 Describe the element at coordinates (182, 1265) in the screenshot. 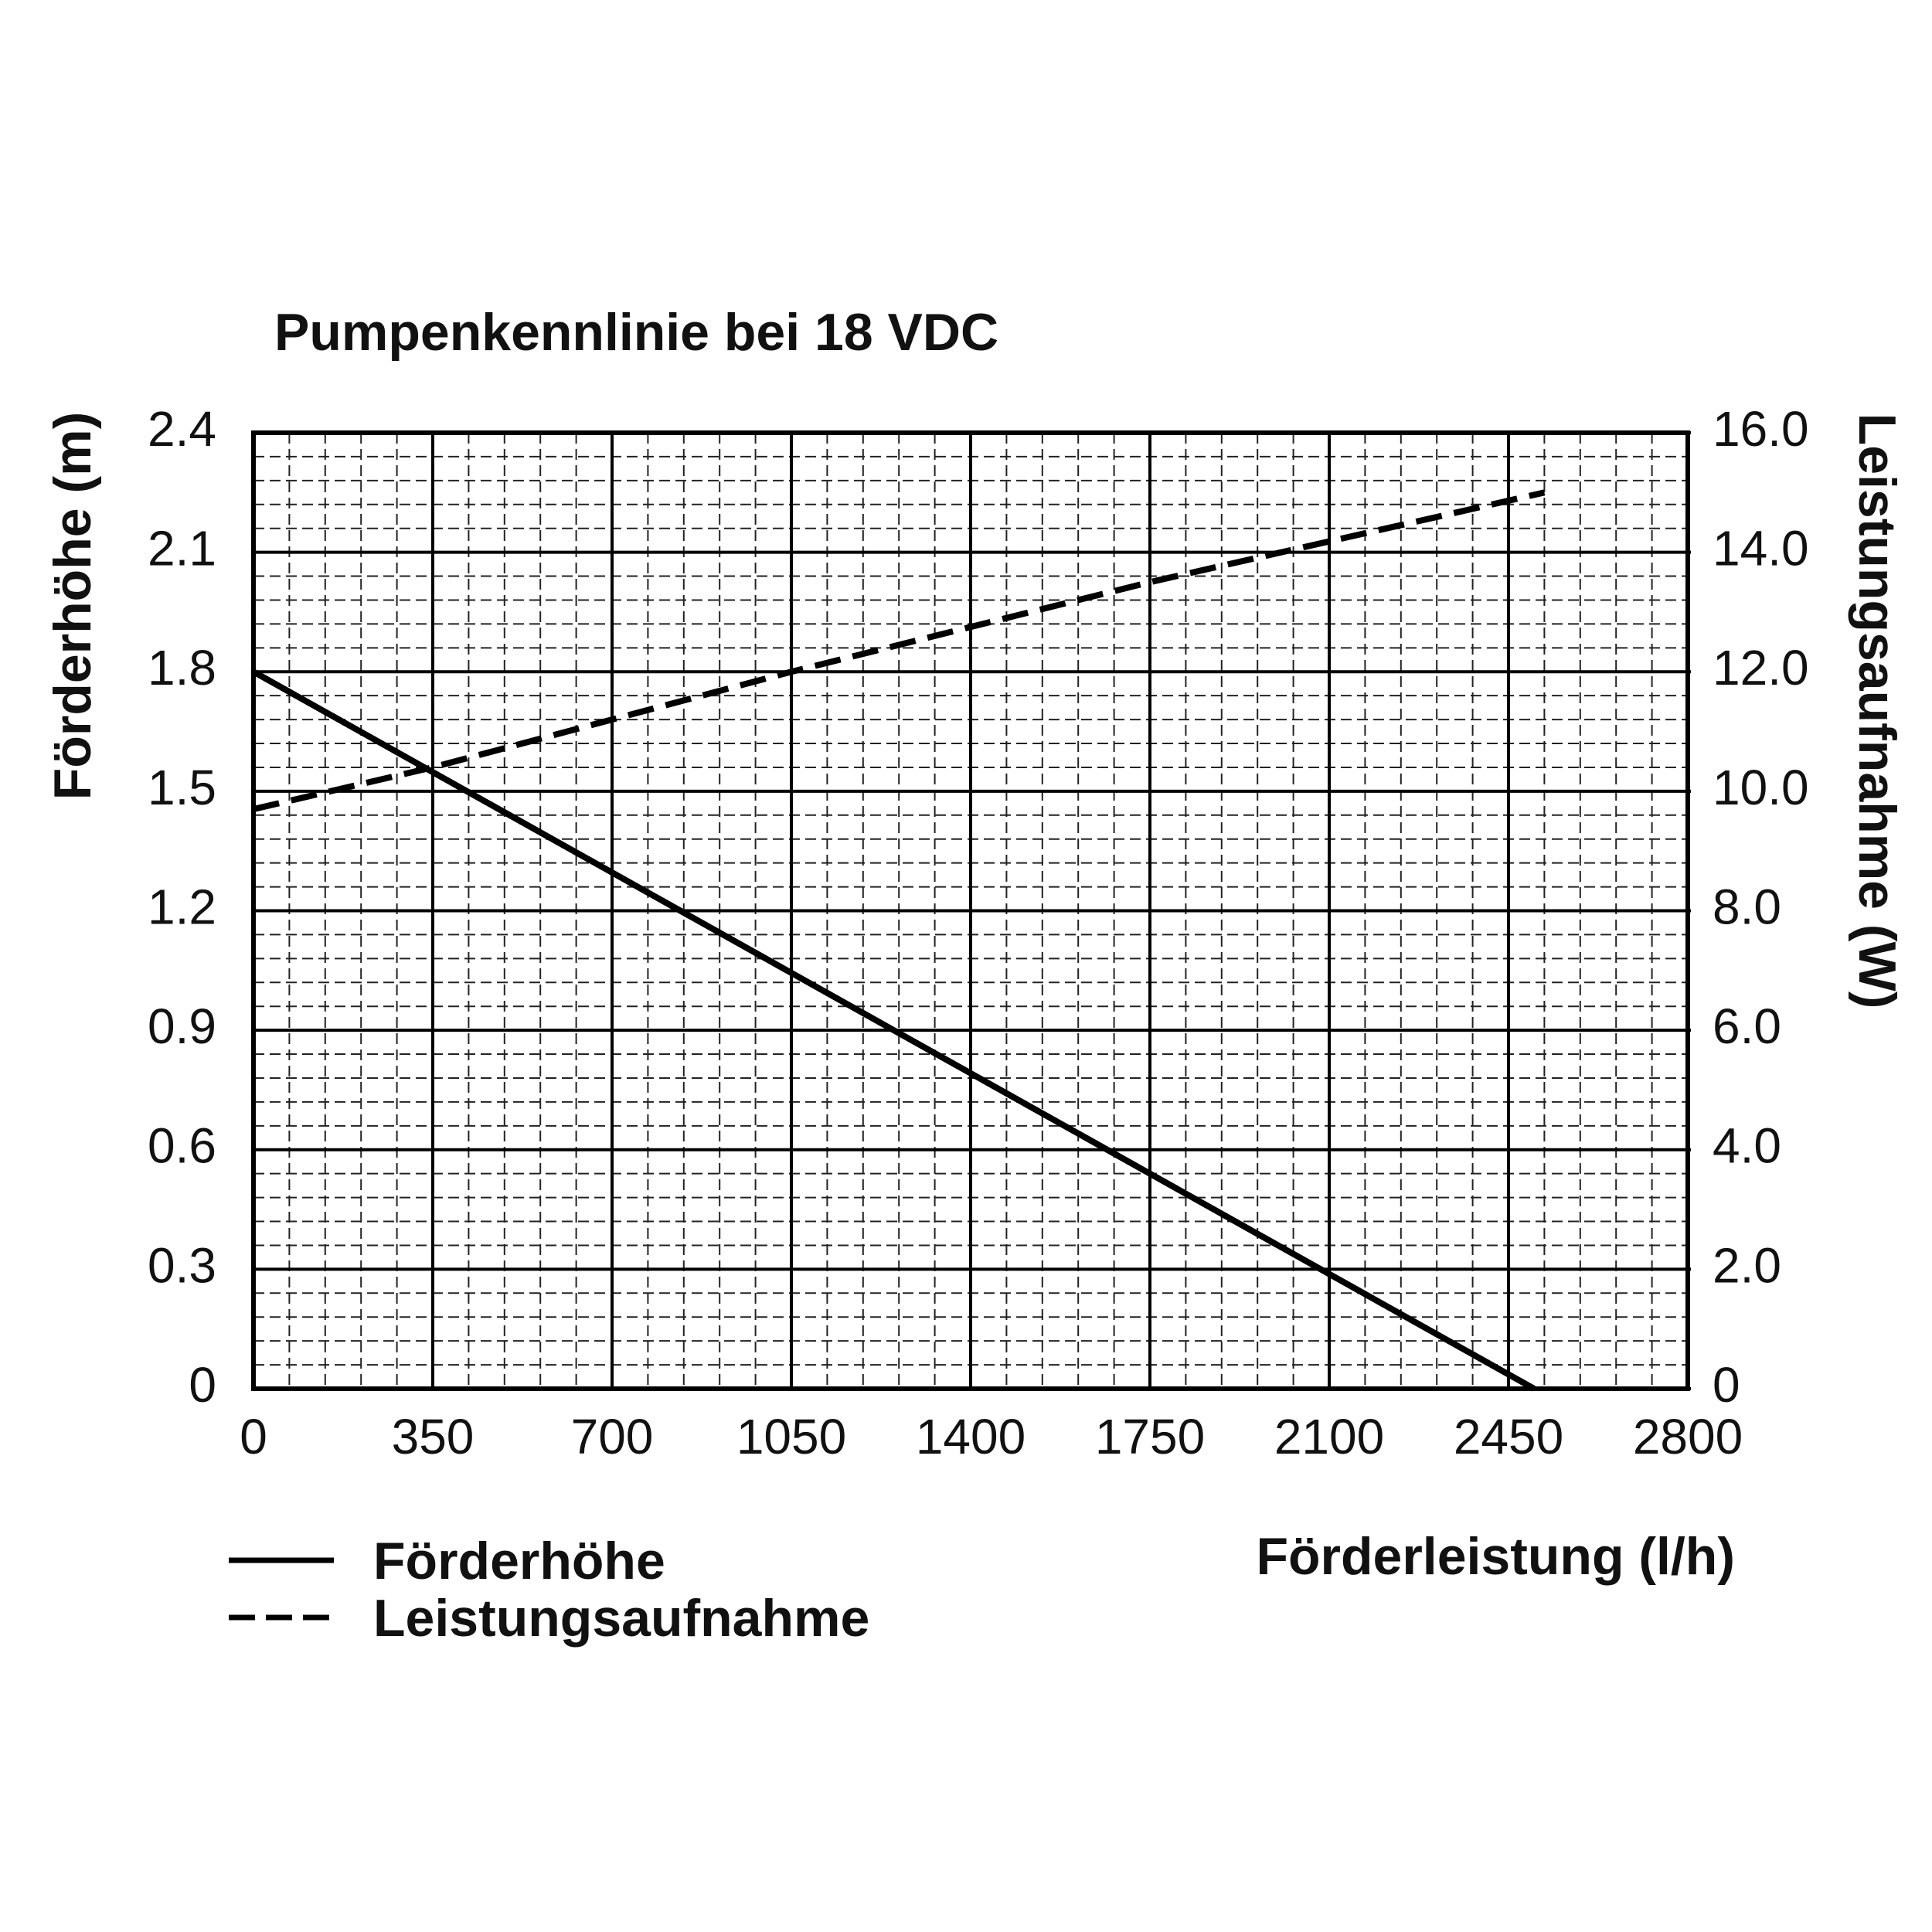

I see `y-tick-label: 0.3` at that location.